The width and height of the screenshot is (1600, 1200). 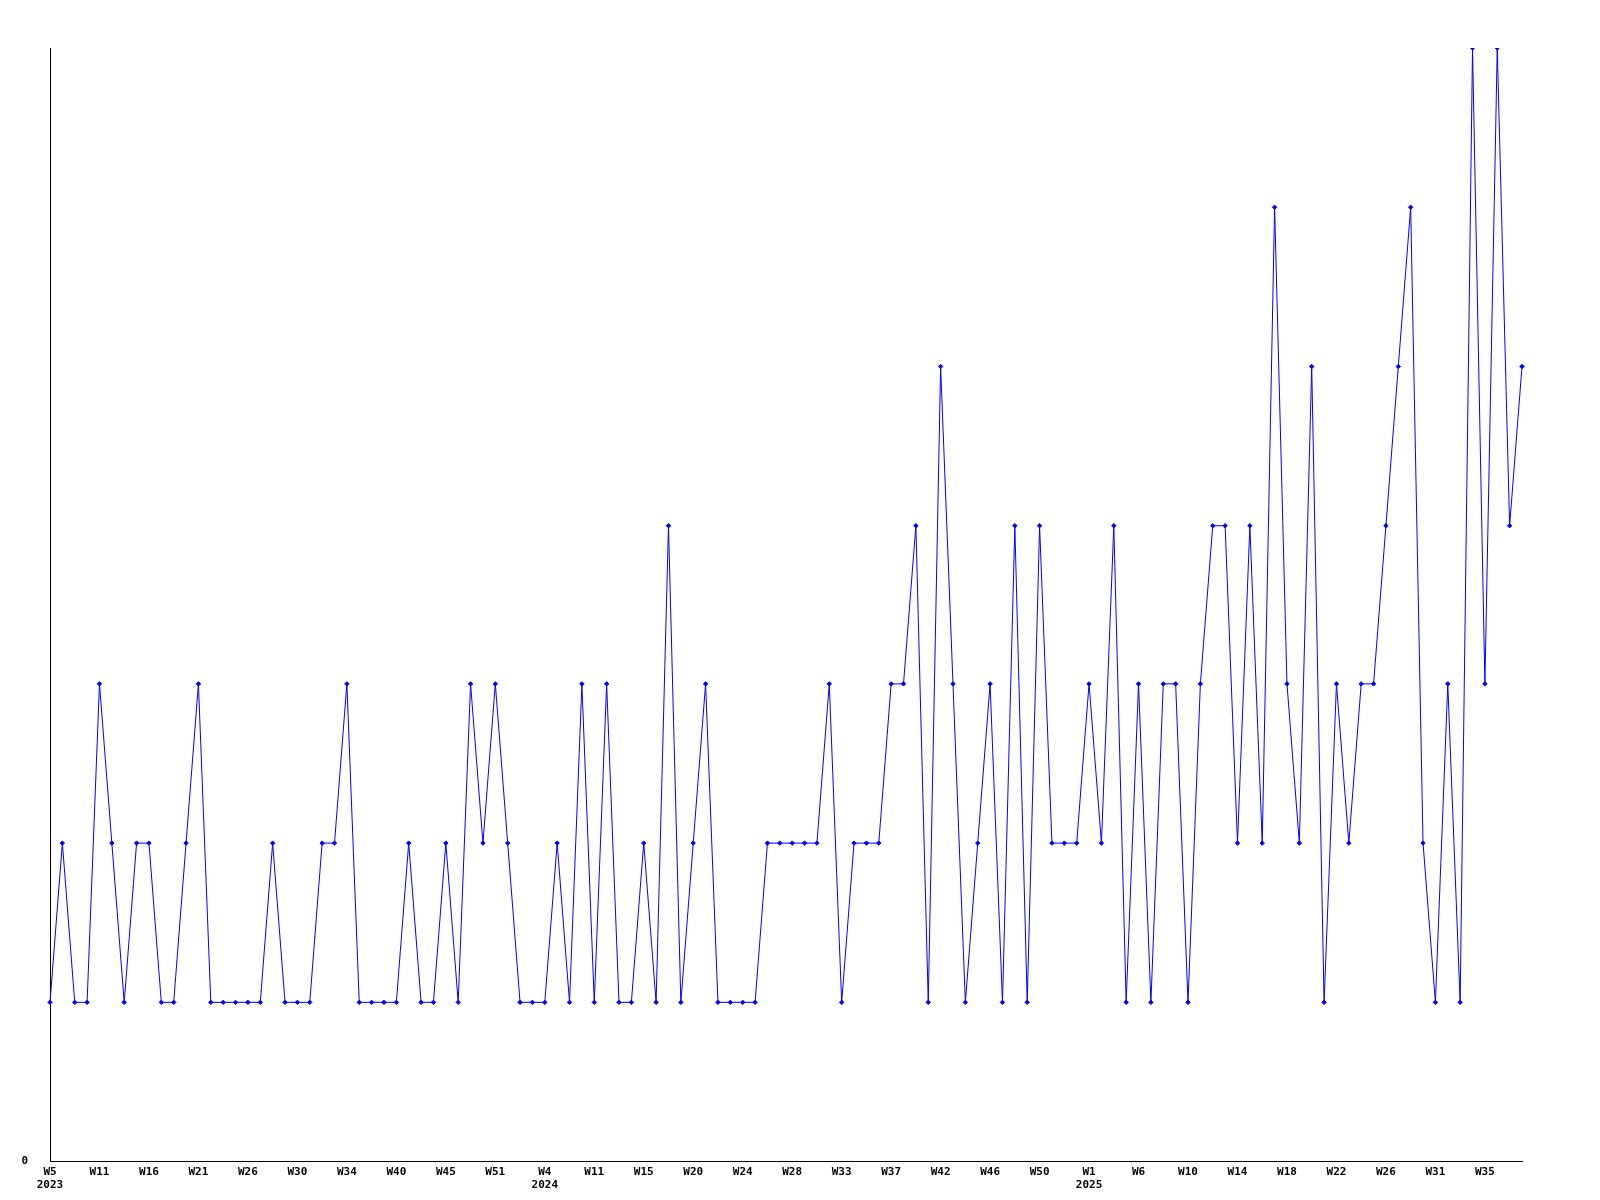 What do you see at coordinates (545, 1178) in the screenshot?
I see `x-tick-label: W4 2024` at bounding box center [545, 1178].